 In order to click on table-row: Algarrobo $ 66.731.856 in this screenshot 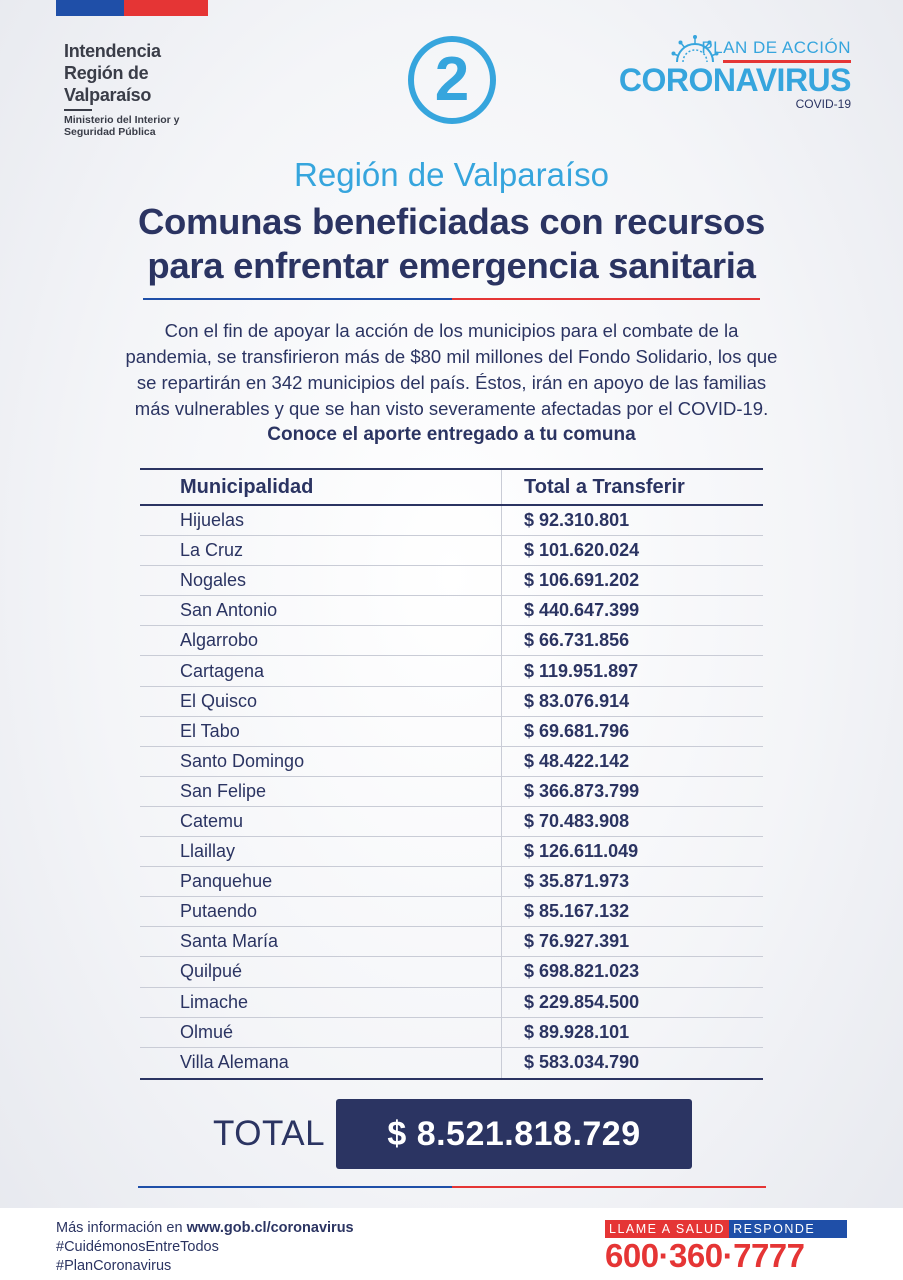, I will do `click(451, 641)`.